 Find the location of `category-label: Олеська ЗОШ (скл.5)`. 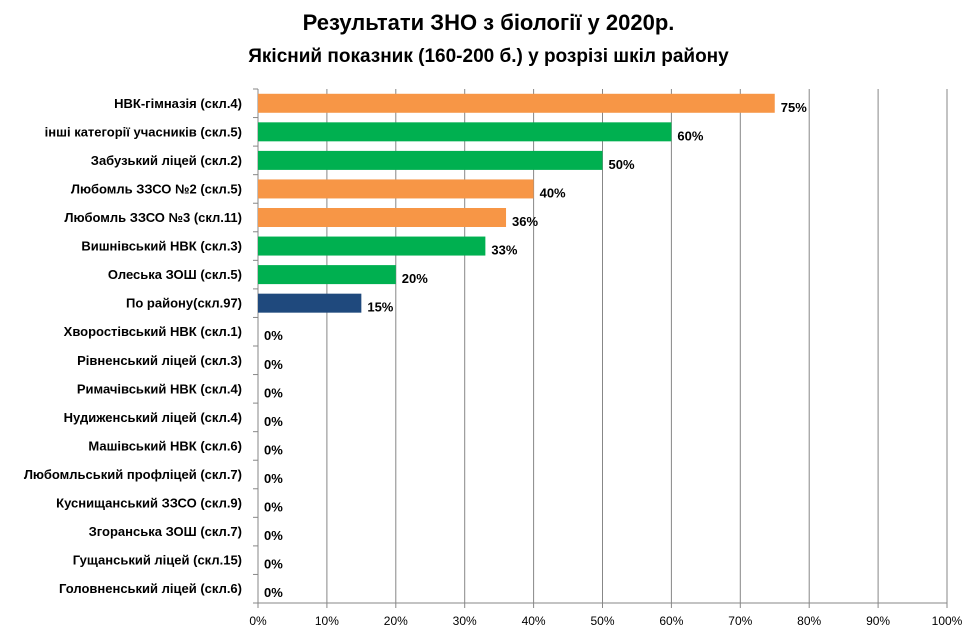

category-label: Олеська ЗОШ (скл.5) is located at coordinates (175, 274).